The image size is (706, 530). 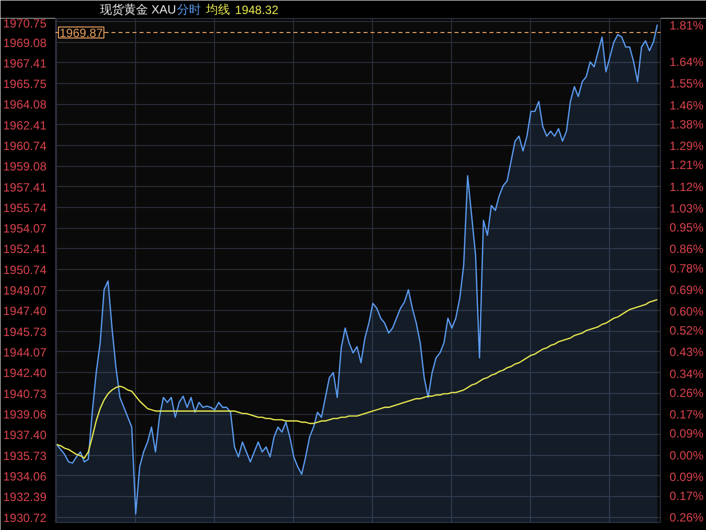 What do you see at coordinates (25, 84) in the screenshot?
I see `y-tick-label: 1965.75` at bounding box center [25, 84].